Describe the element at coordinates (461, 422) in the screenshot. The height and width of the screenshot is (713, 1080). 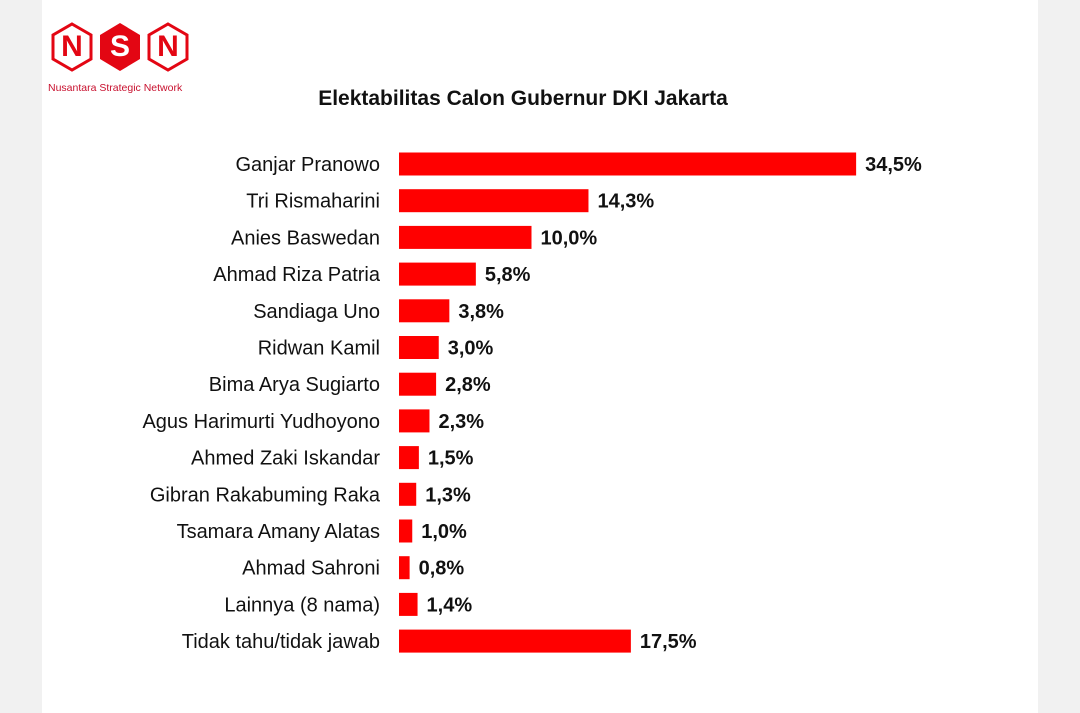
I see `data-label: 2,3%` at that location.